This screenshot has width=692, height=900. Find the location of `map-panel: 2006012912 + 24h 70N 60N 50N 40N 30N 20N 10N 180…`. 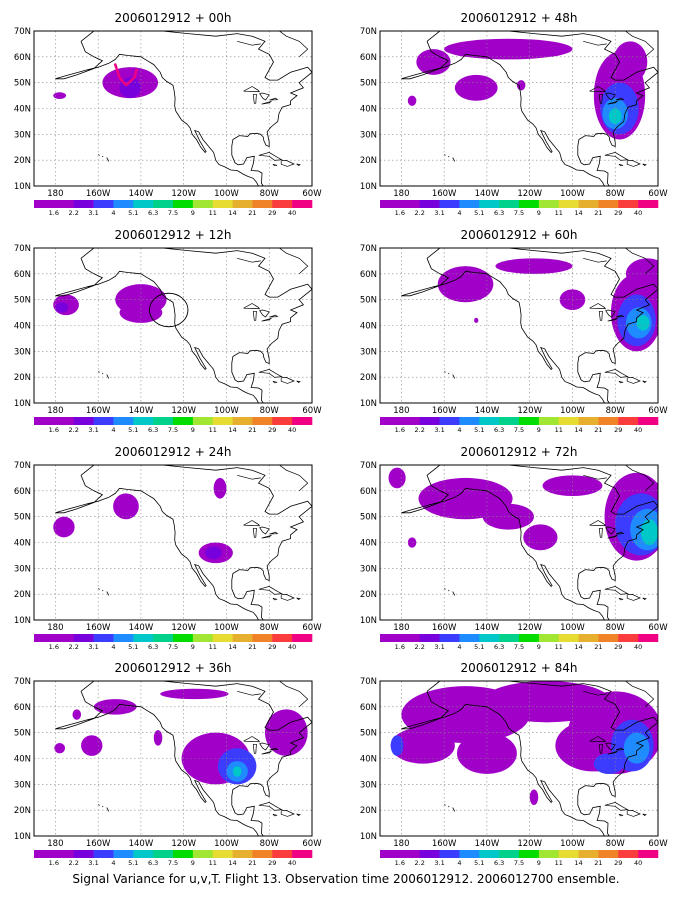

map-panel: 2006012912 + 24h 70N 60N 50N 40N 30N 20N 10N 180… is located at coordinates (168, 548).